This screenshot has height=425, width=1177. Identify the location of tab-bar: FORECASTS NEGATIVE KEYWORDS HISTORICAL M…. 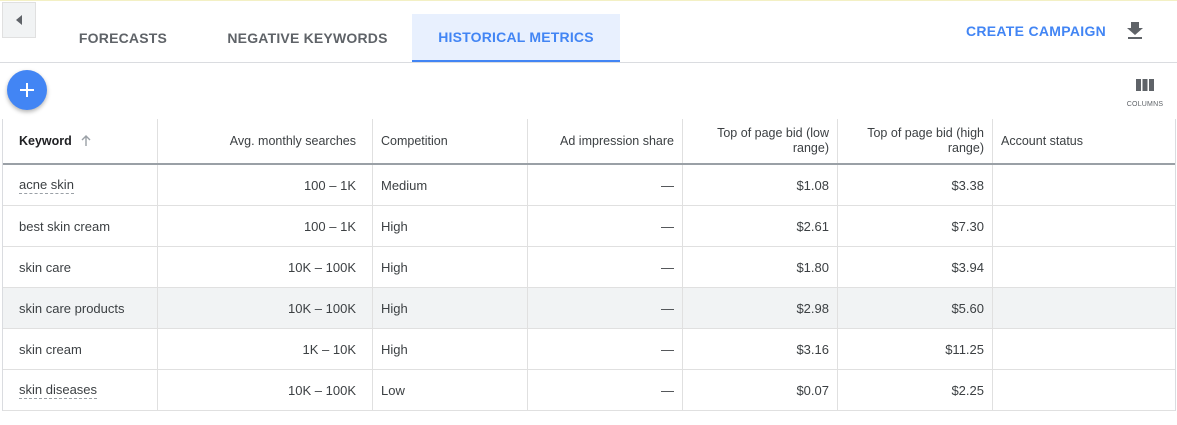
(588, 32).